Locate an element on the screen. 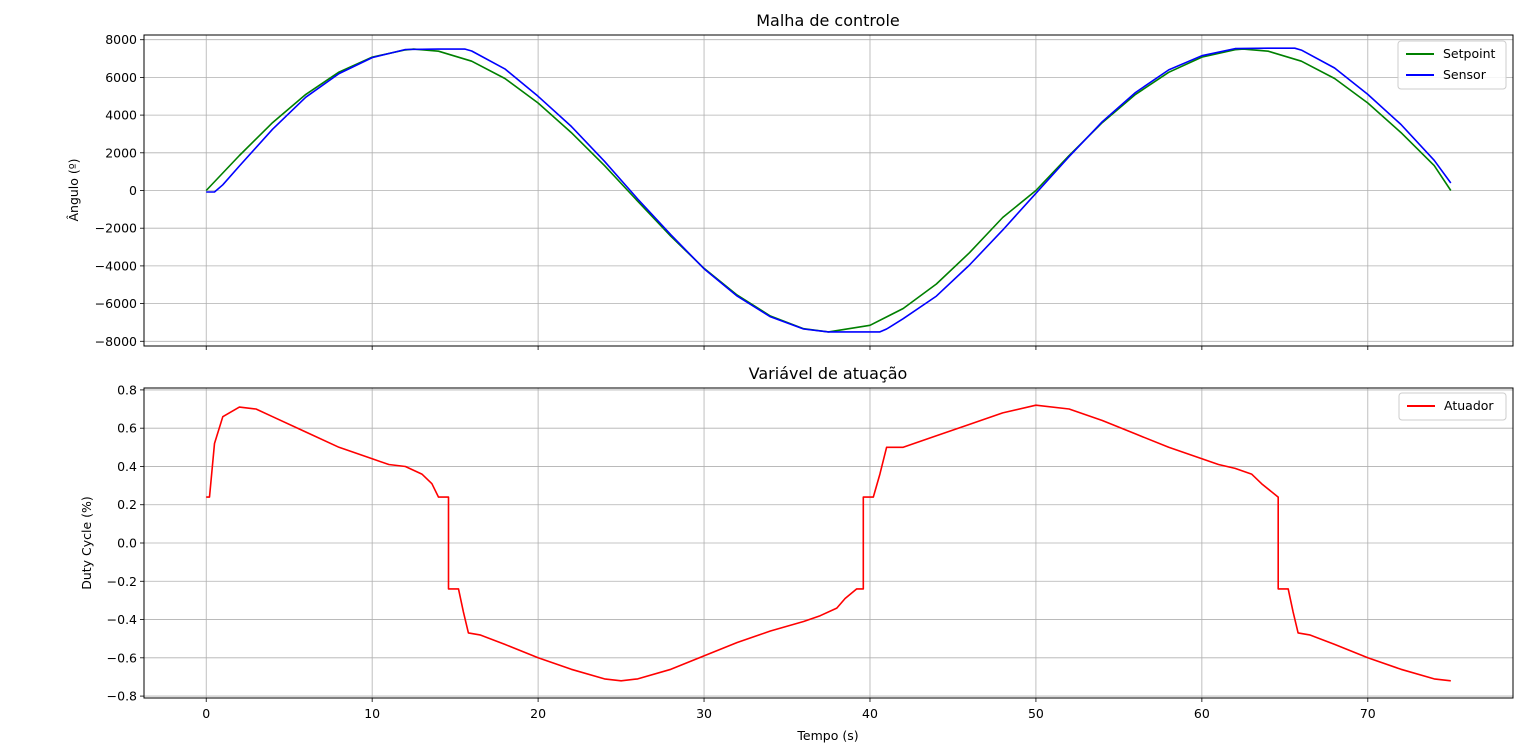 This screenshot has height=754, width=1536. x-axis-ticks is located at coordinates (787, 348).